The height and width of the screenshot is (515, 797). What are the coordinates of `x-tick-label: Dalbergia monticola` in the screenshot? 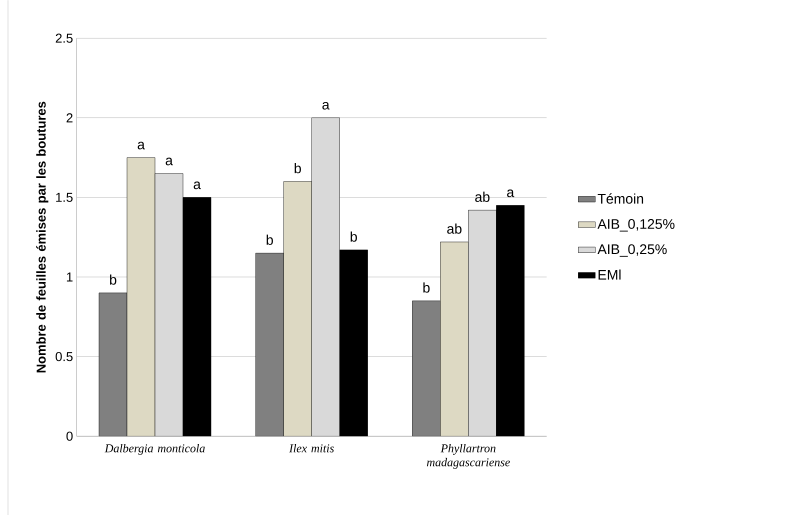 It's located at (154, 449).